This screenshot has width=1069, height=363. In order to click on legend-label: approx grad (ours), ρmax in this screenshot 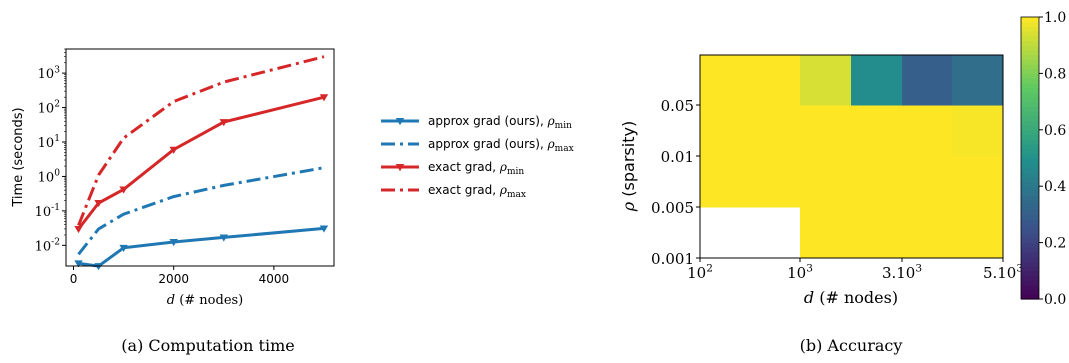, I will do `click(501, 145)`.